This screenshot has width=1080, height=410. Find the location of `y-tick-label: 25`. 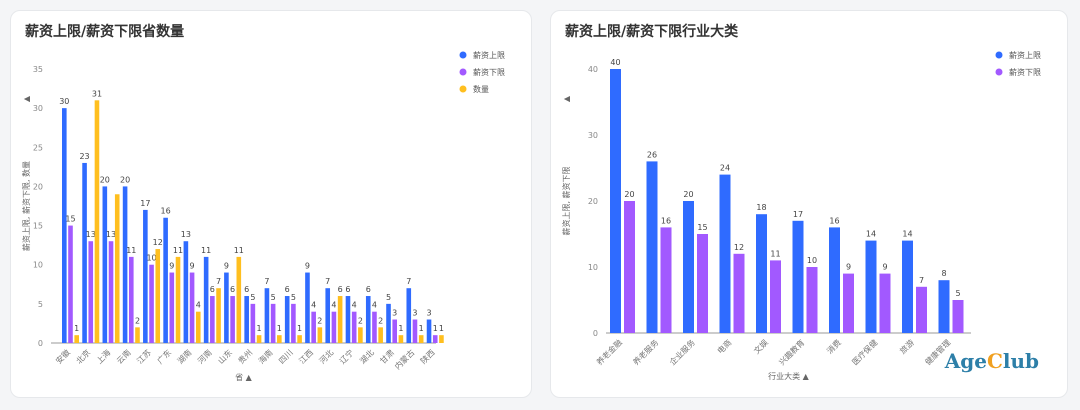

y-tick-label: 25 is located at coordinates (38, 147).